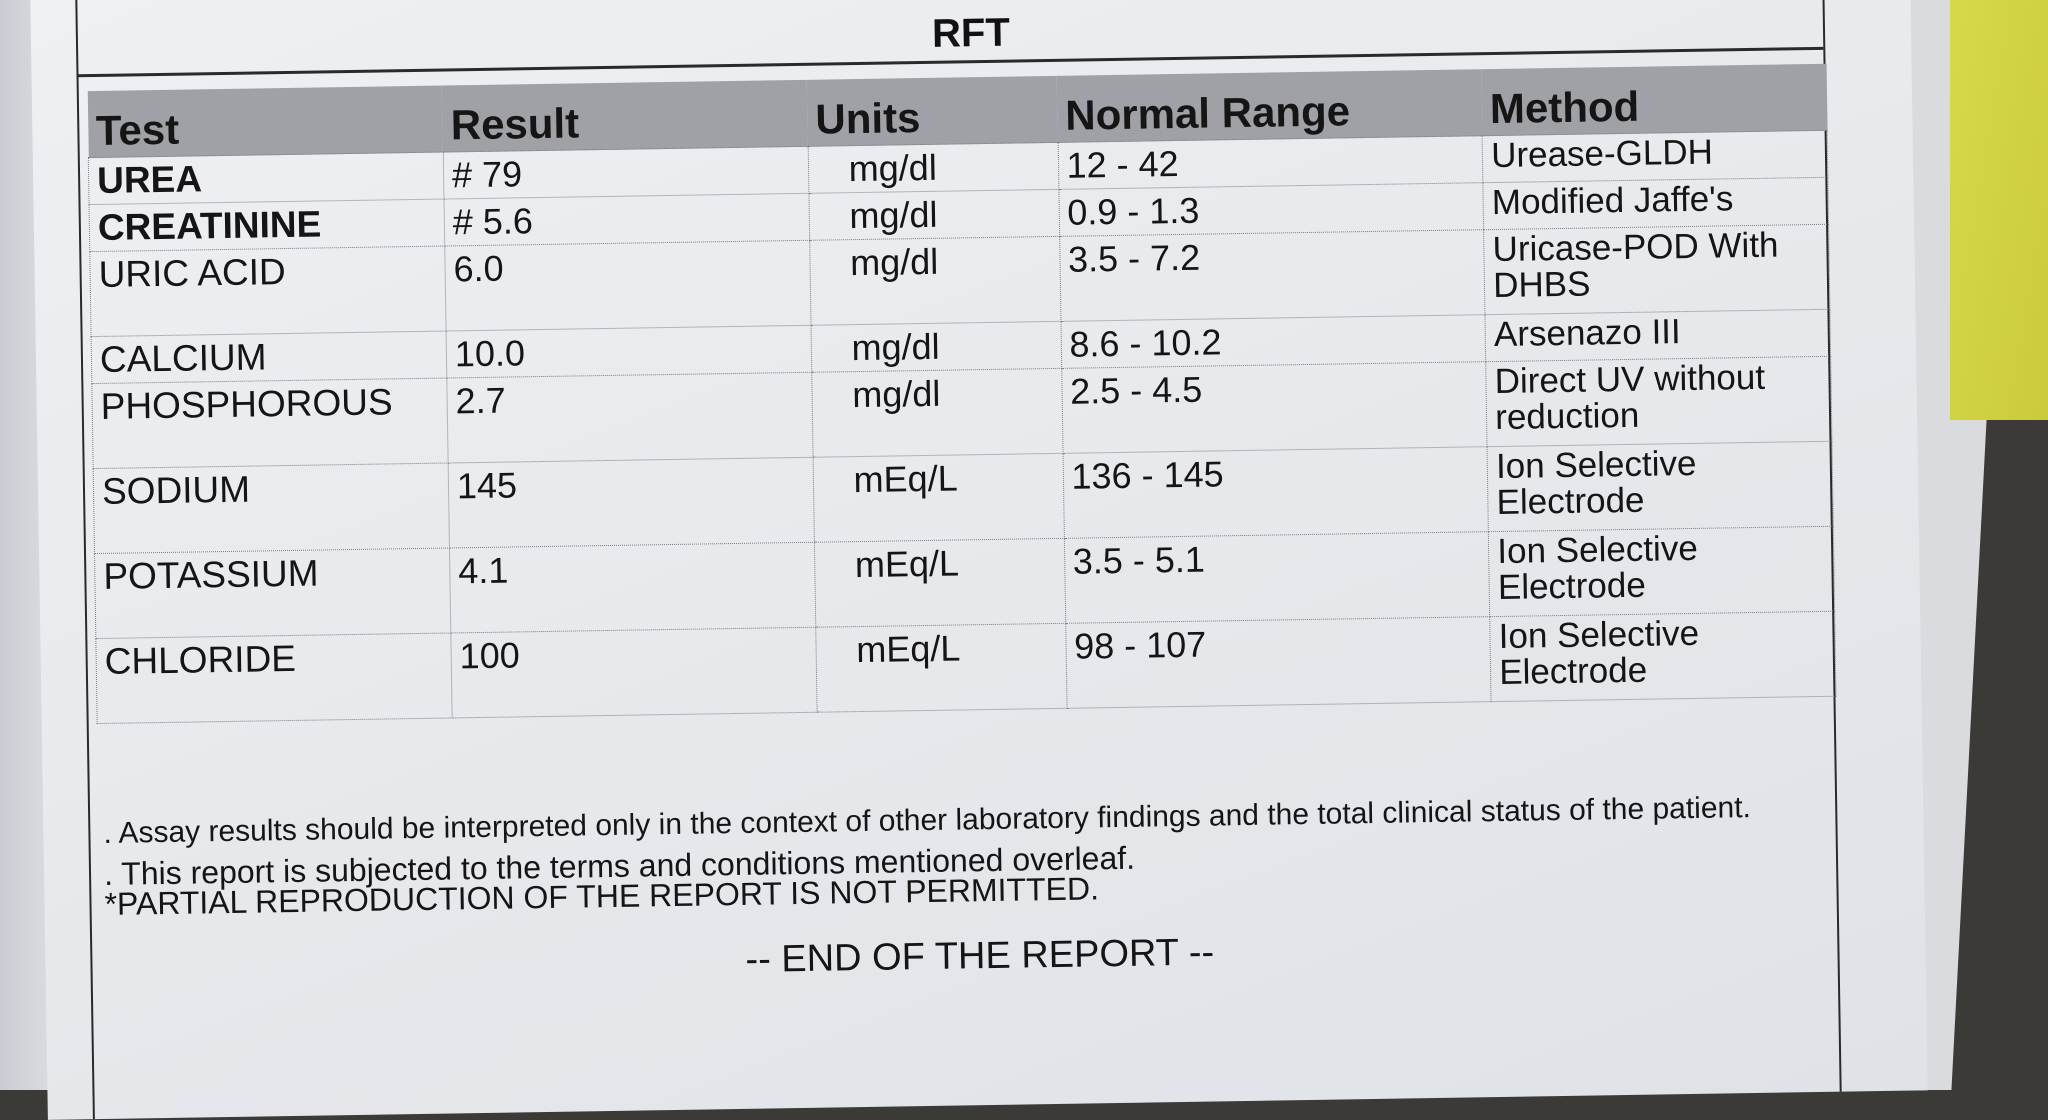 The width and height of the screenshot is (2048, 1120). Describe the element at coordinates (1275, 492) in the screenshot. I see `test-normal-range: 136 - 145` at that location.